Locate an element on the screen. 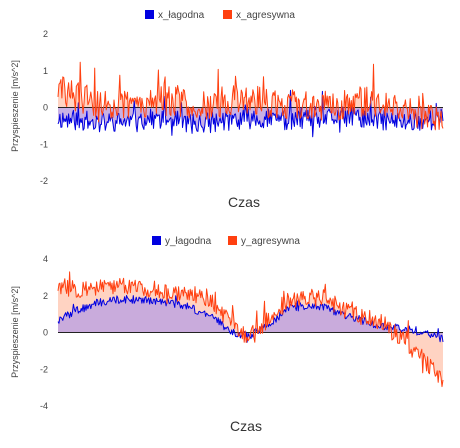 This screenshot has height=448, width=460. series-line-agresywna is located at coordinates (250, 96).